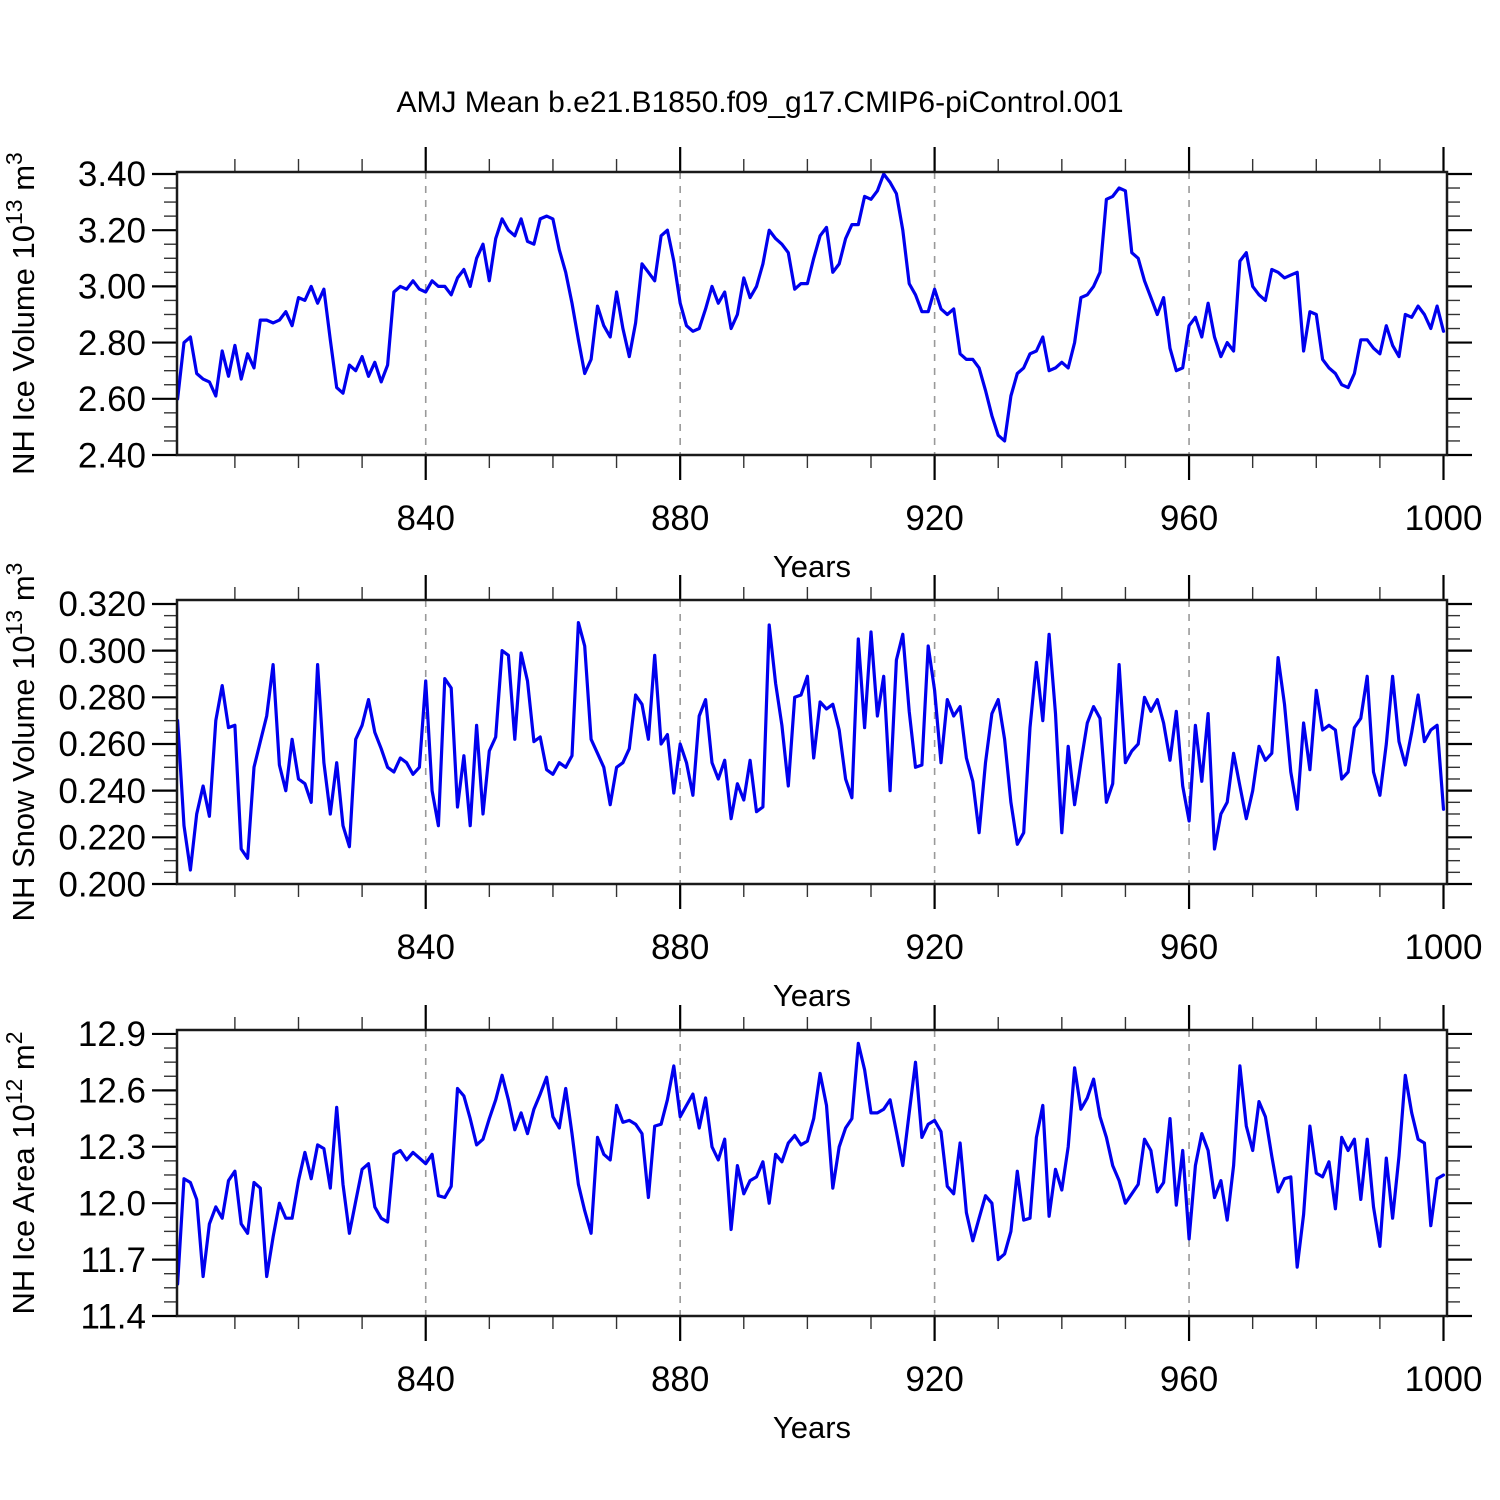 Image resolution: width=1500 pixels, height=1500 pixels. Describe the element at coordinates (112, 230) in the screenshot. I see `y-tick-label: 3.20` at that location.